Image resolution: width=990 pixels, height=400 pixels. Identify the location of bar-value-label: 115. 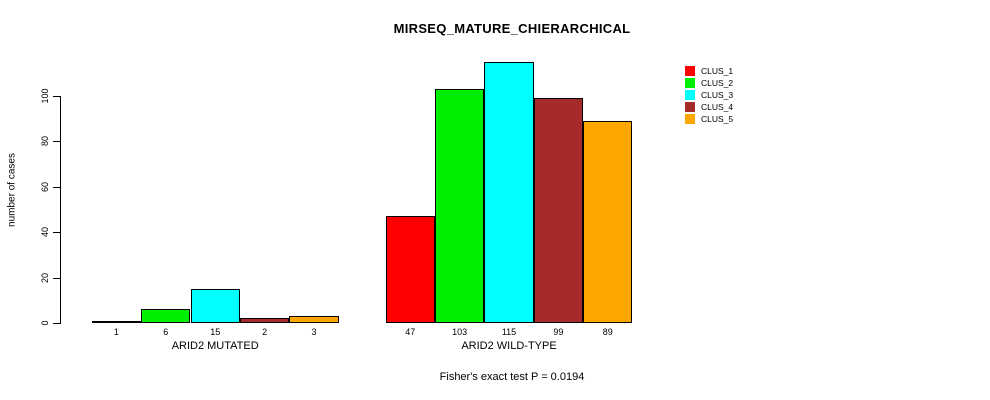
(509, 332).